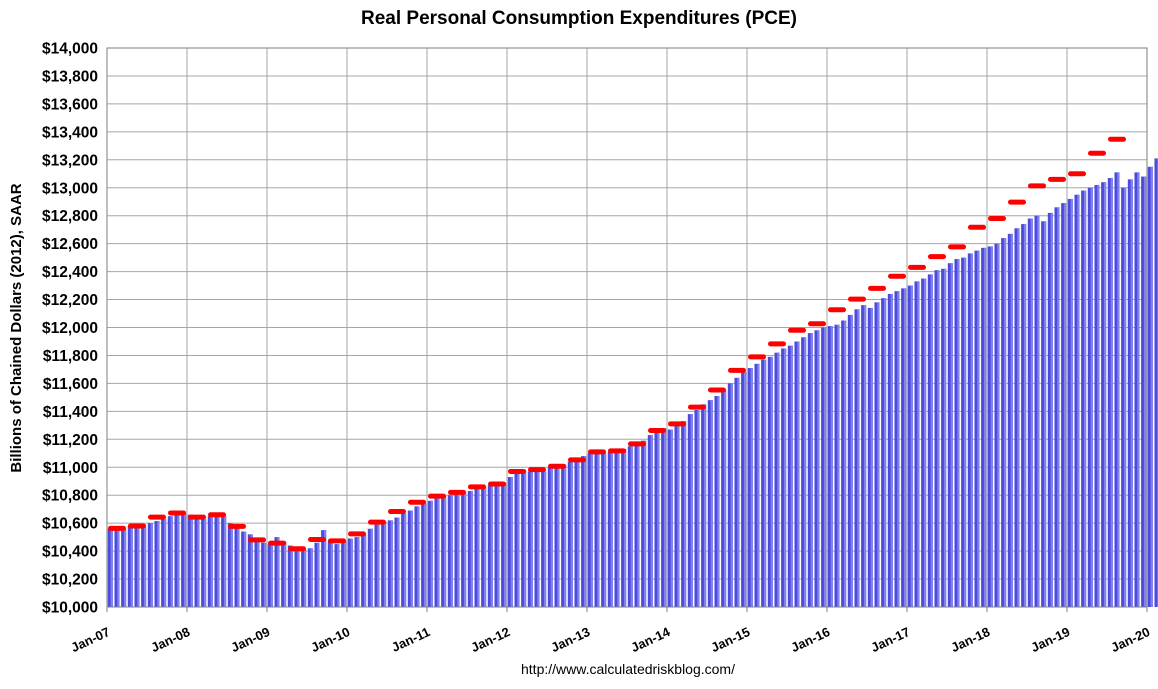  I want to click on y-tick-label: $13,000, so click(70, 188).